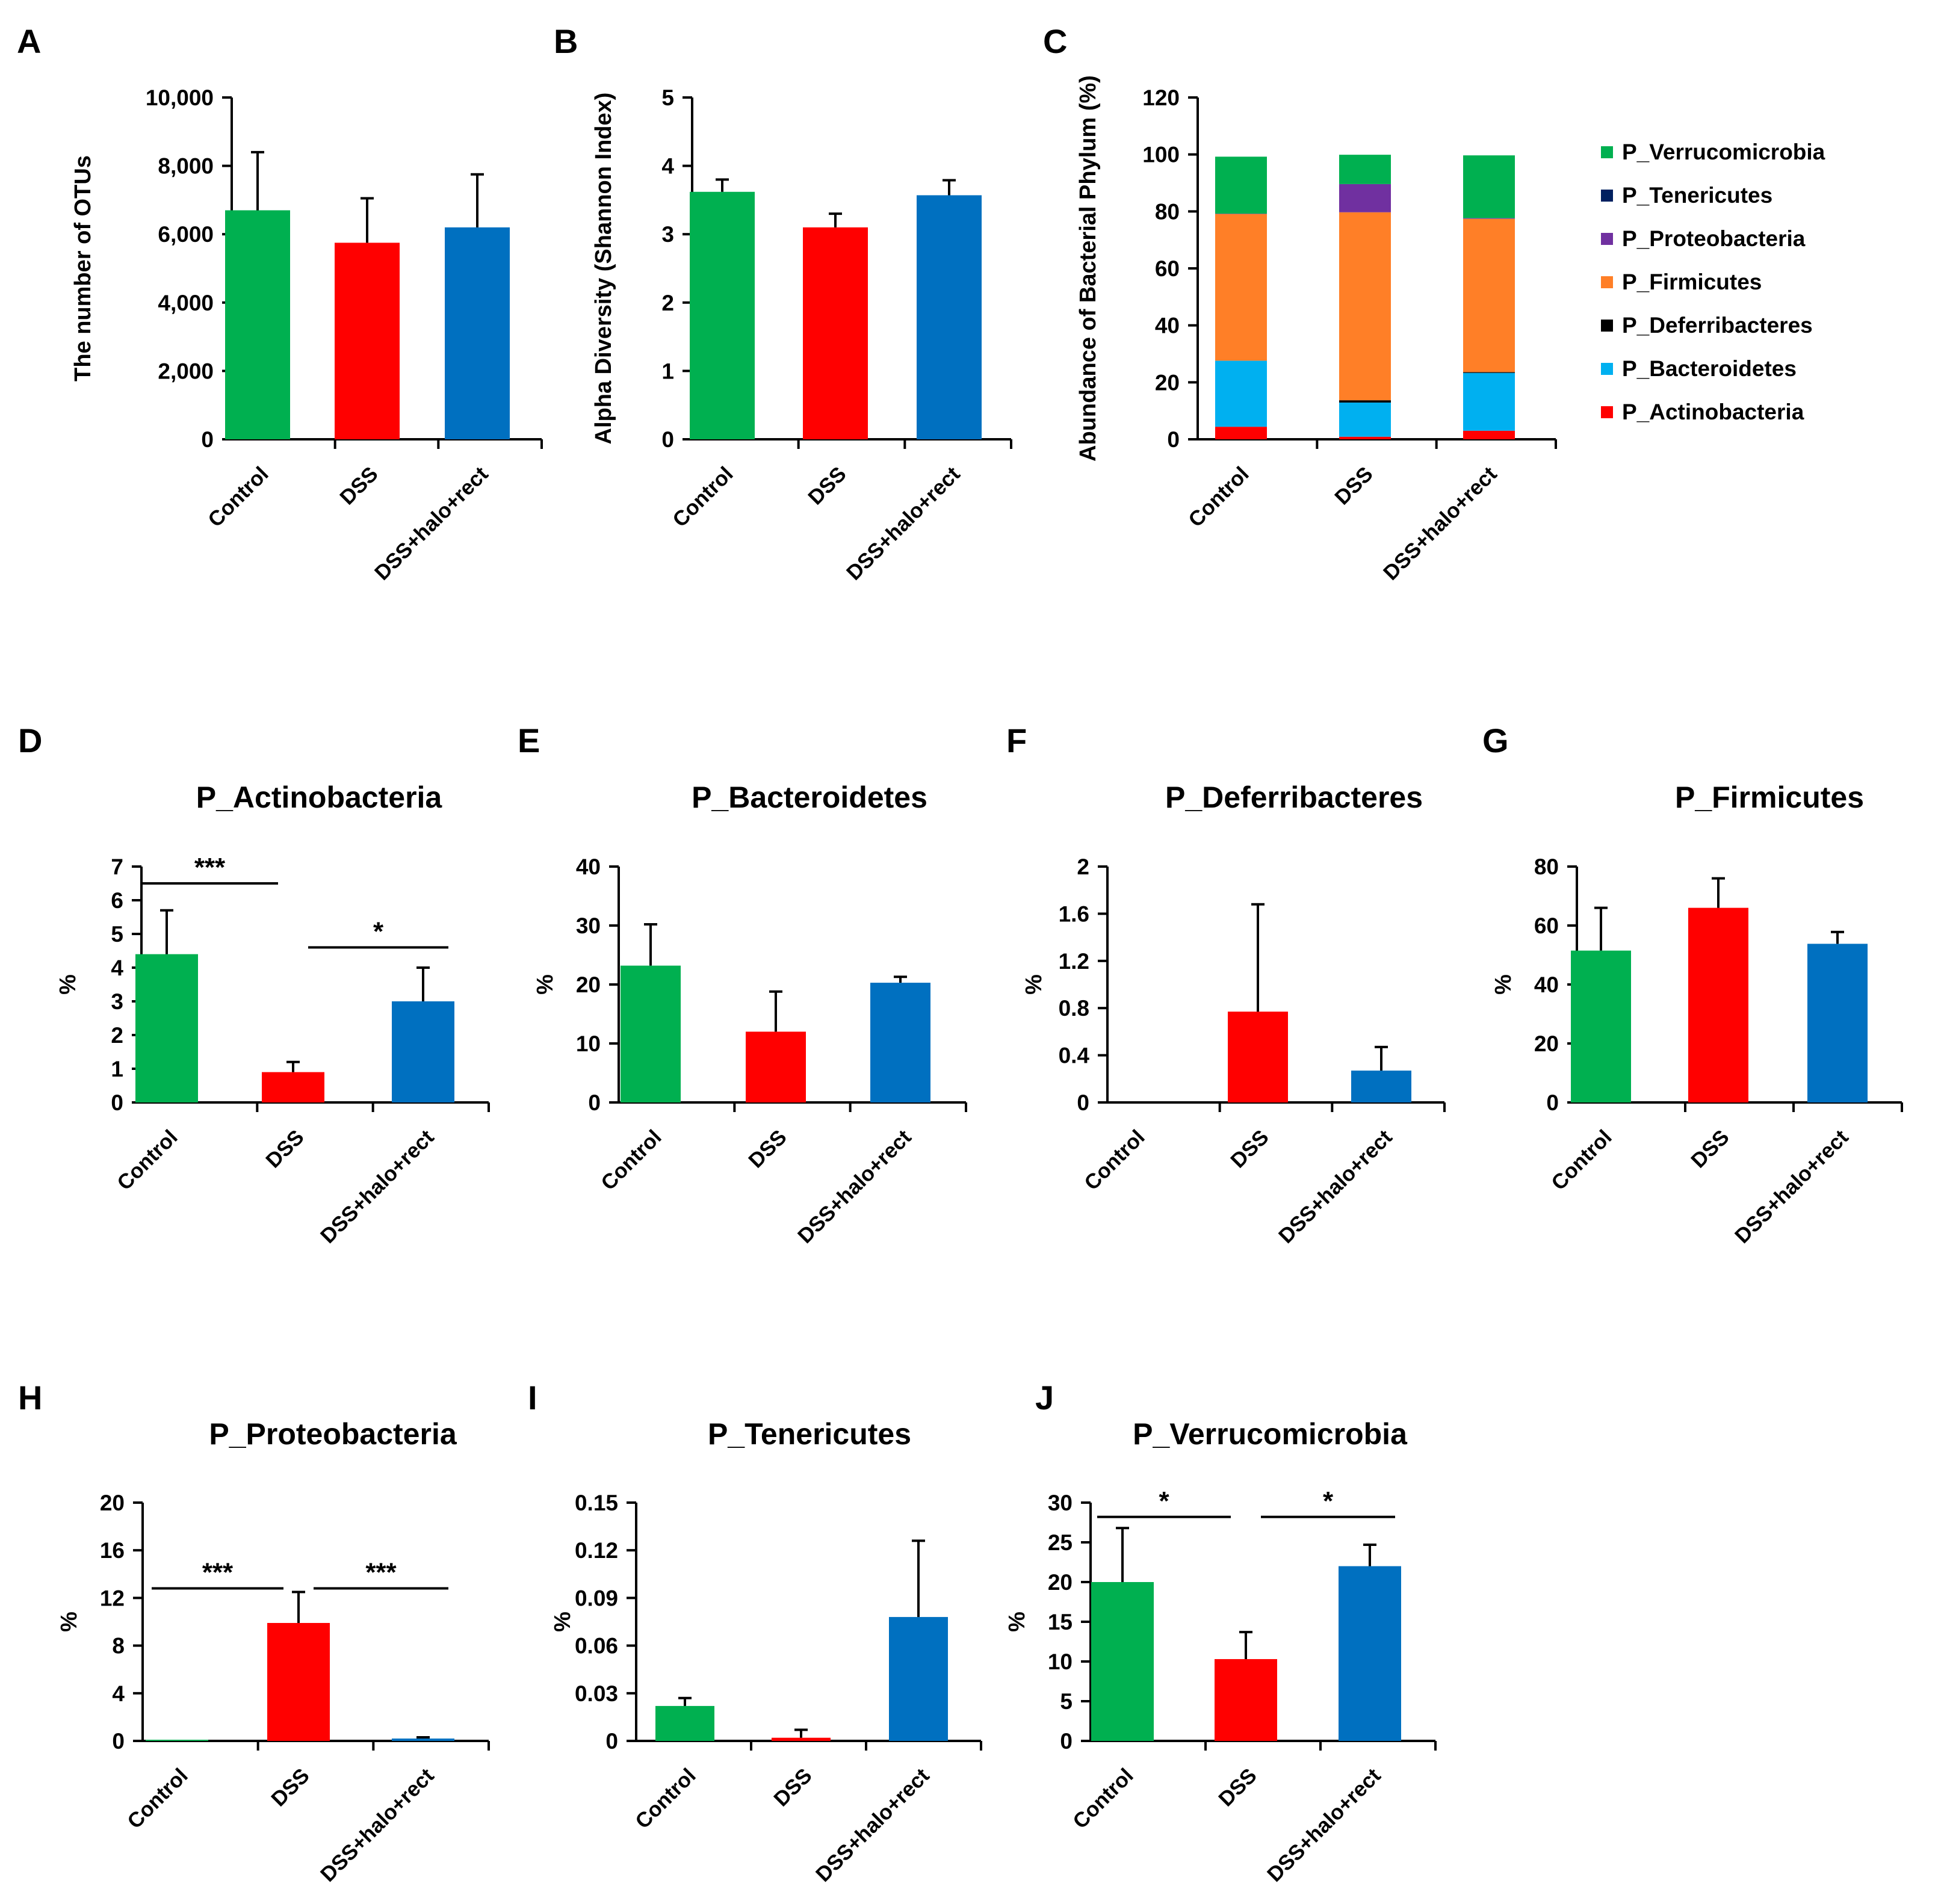 The width and height of the screenshot is (1941, 1904). Describe the element at coordinates (1294, 797) in the screenshot. I see `panel-title: P_Deferribacteres` at that location.